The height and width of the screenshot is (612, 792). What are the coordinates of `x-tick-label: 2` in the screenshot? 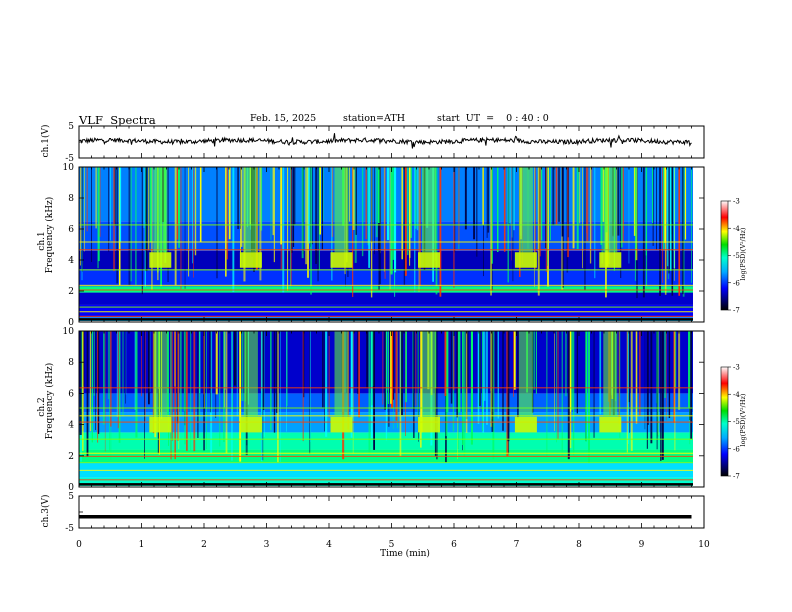 It's located at (204, 545).